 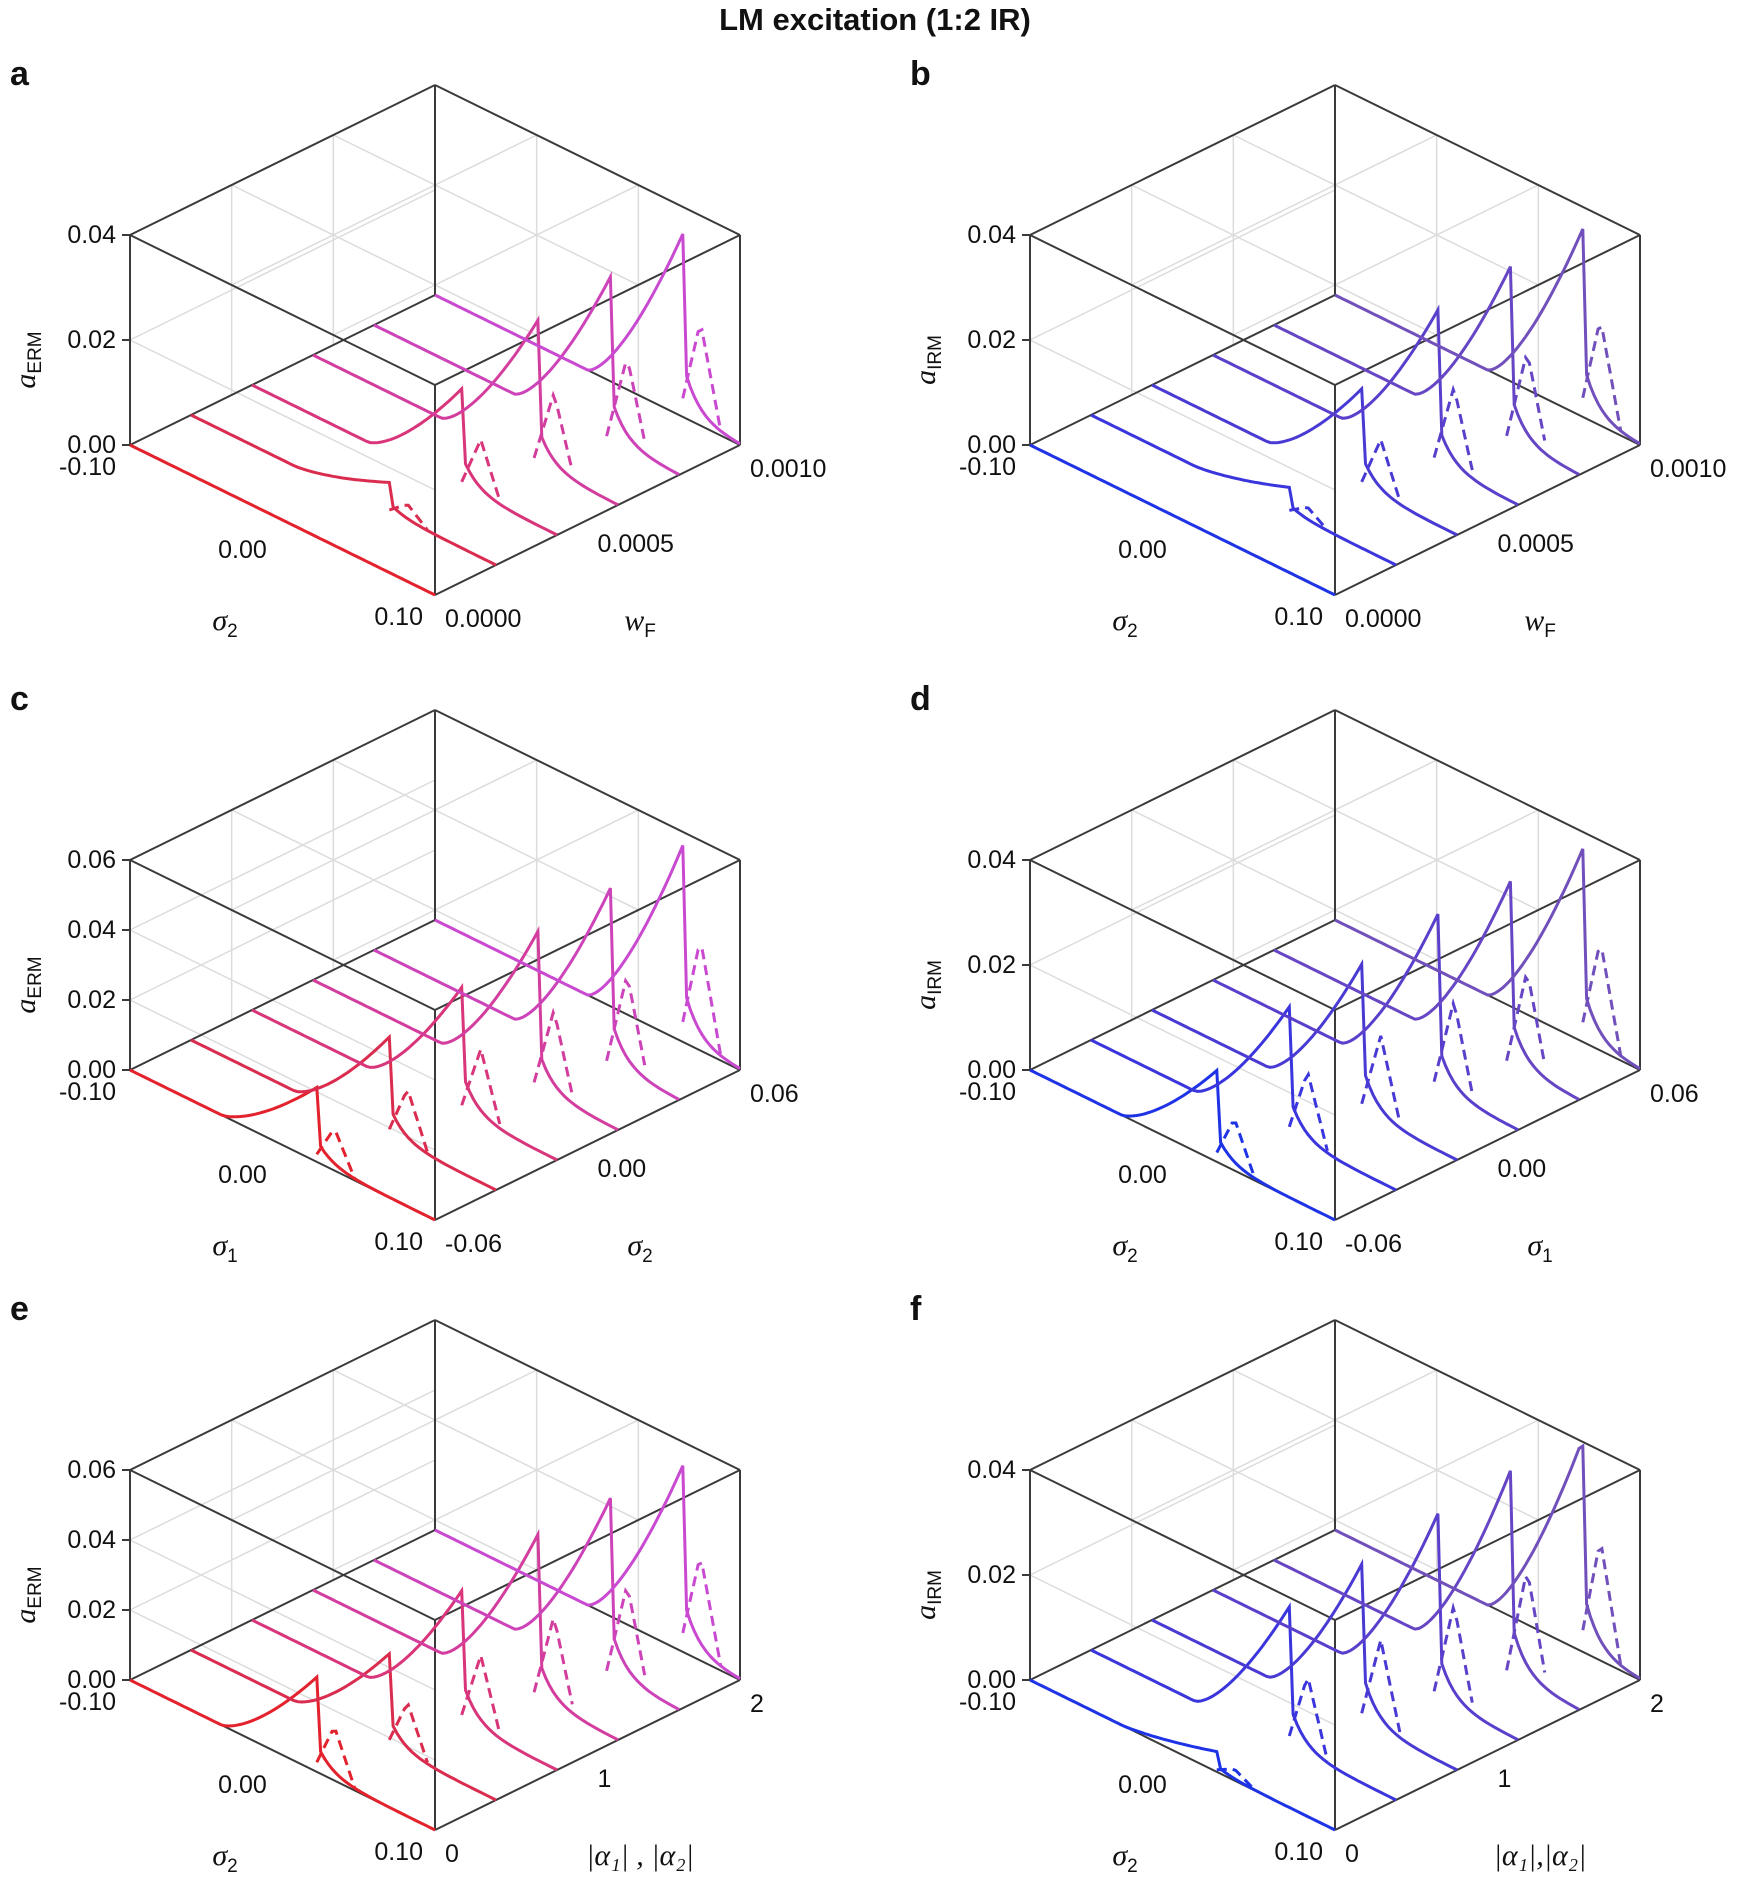 I want to click on x-axis-label: σ2, so click(x=1124, y=1248).